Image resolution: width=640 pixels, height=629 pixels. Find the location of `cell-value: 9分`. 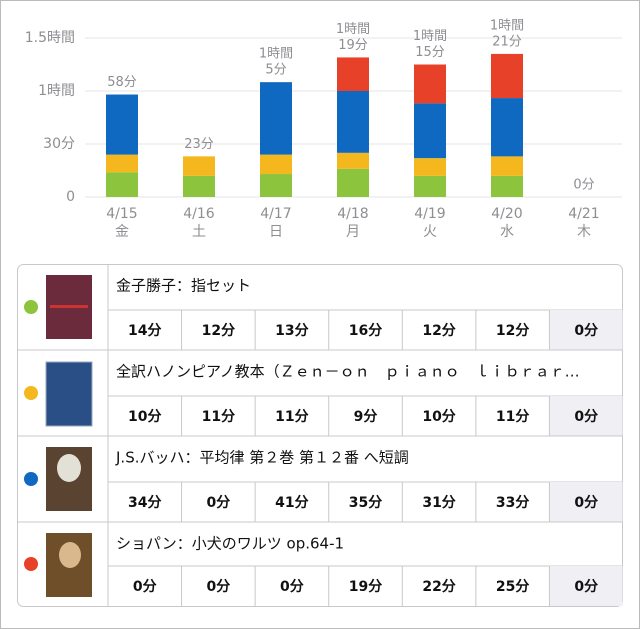

cell-value: 9分 is located at coordinates (366, 417).